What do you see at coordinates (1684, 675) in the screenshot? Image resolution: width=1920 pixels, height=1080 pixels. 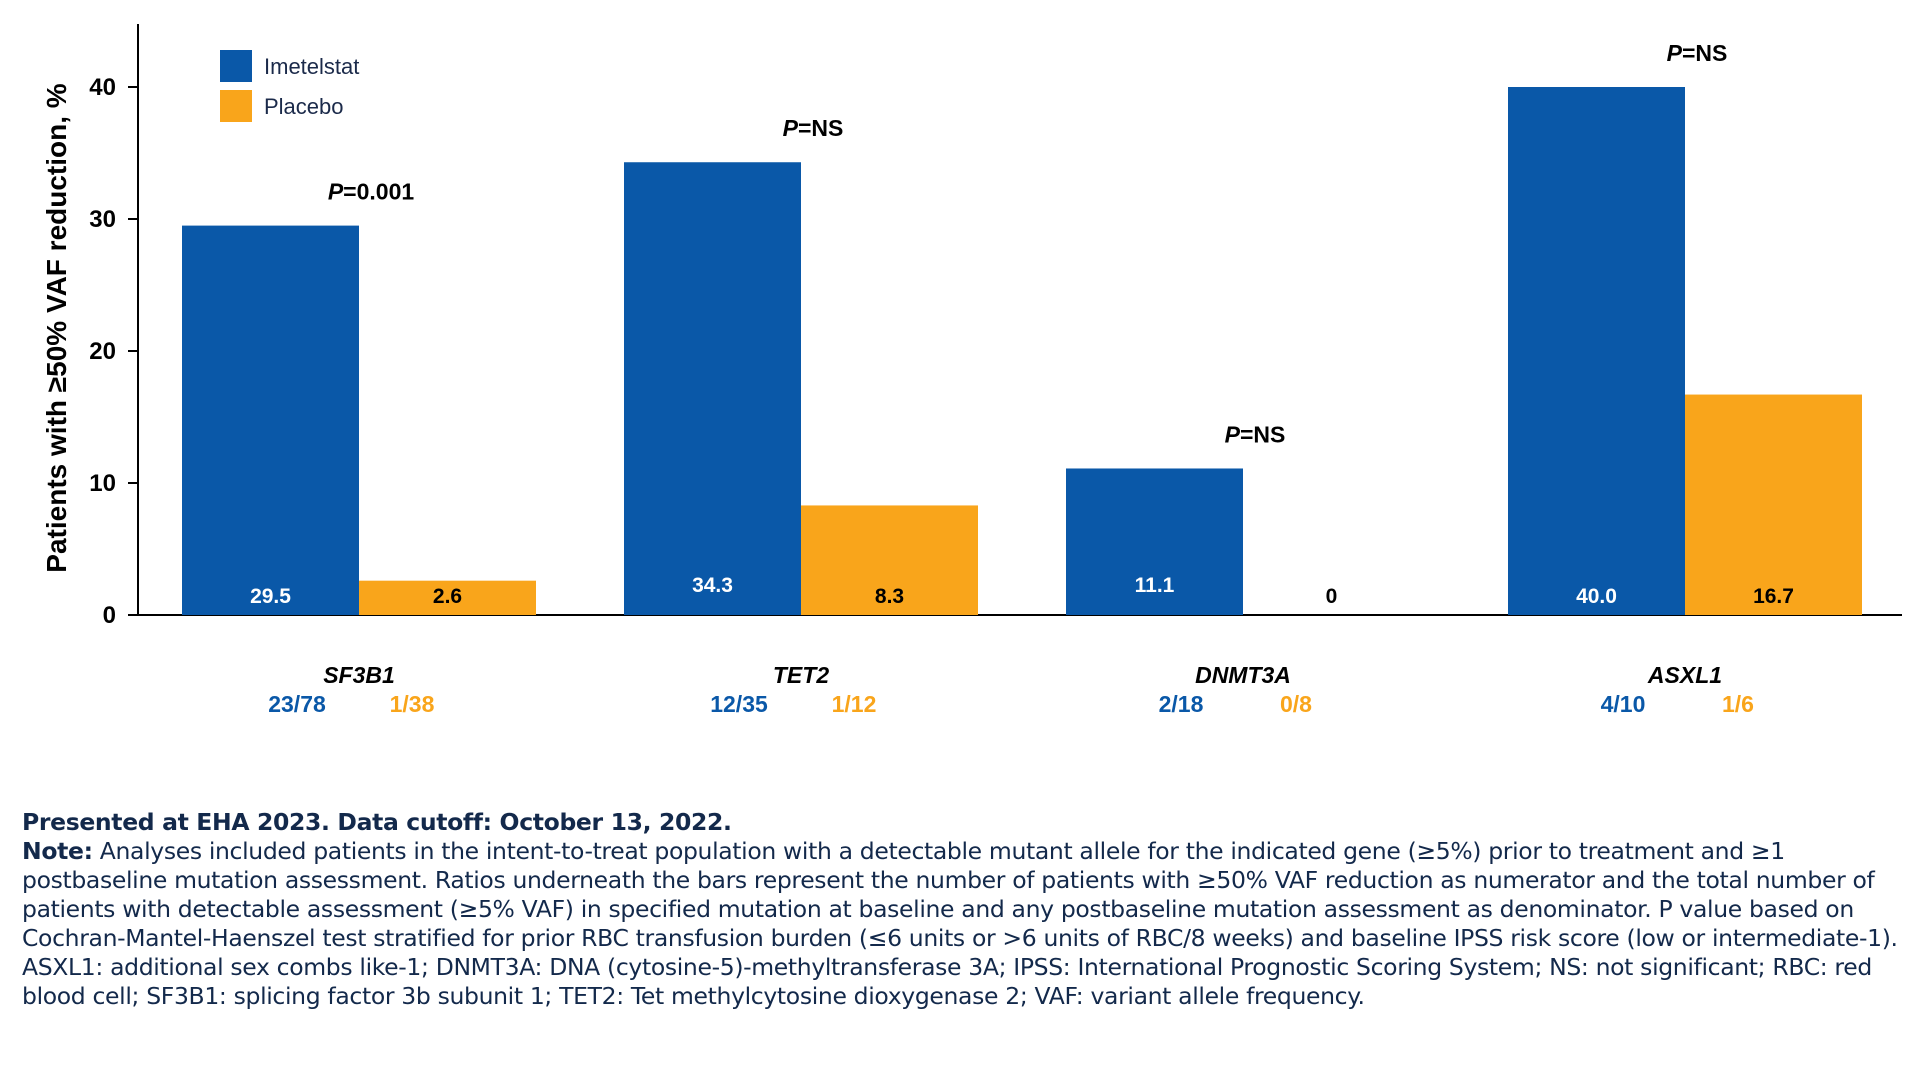 I see `category-label: ASXL1` at bounding box center [1684, 675].